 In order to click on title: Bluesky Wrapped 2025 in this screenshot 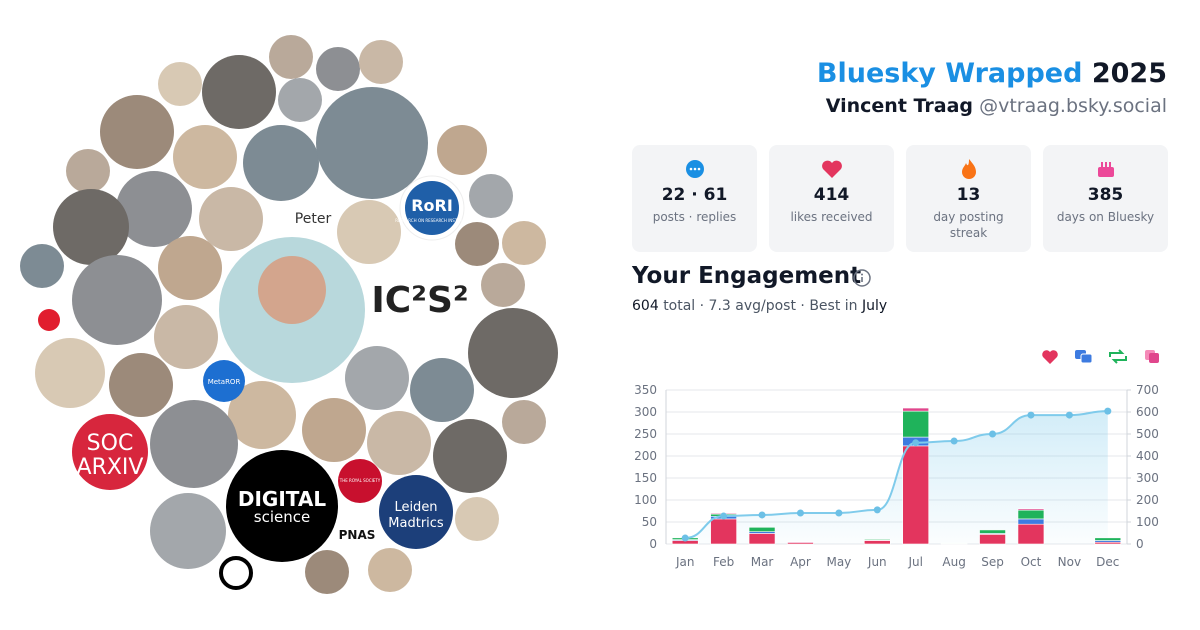, I will do `click(992, 73)`.